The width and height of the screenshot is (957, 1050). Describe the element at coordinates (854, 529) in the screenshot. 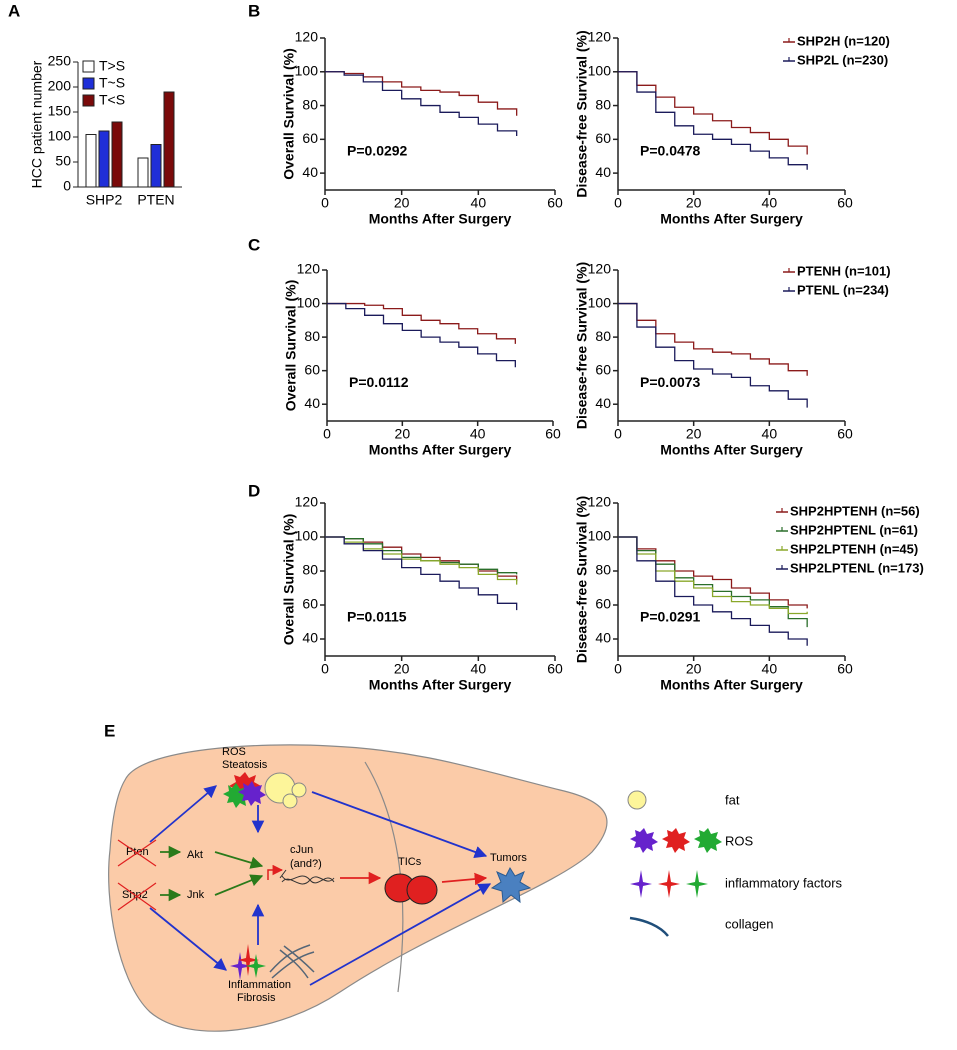

I see `legend-label: SHP2HPTENL (n=61)` at that location.